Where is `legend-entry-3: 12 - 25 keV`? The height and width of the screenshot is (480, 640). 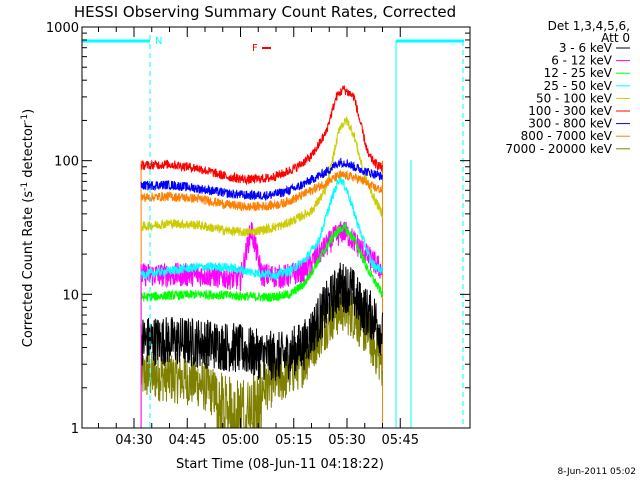
legend-entry-3: 12 - 25 keV is located at coordinates (578, 73).